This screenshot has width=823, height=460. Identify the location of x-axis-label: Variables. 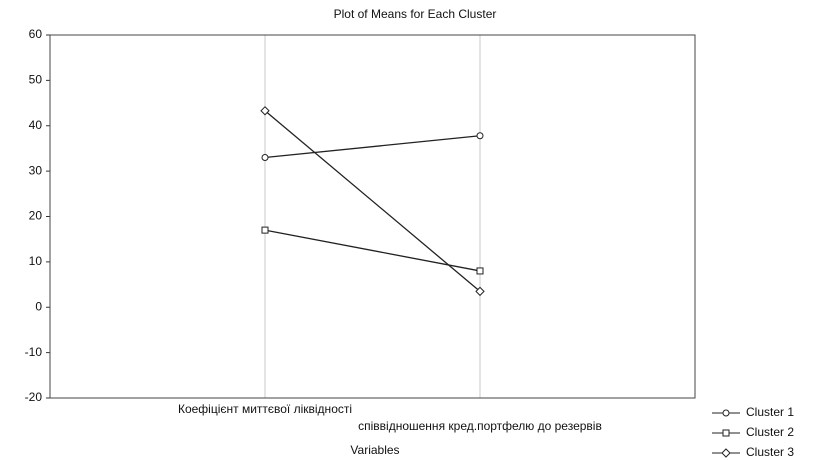
(374, 450).